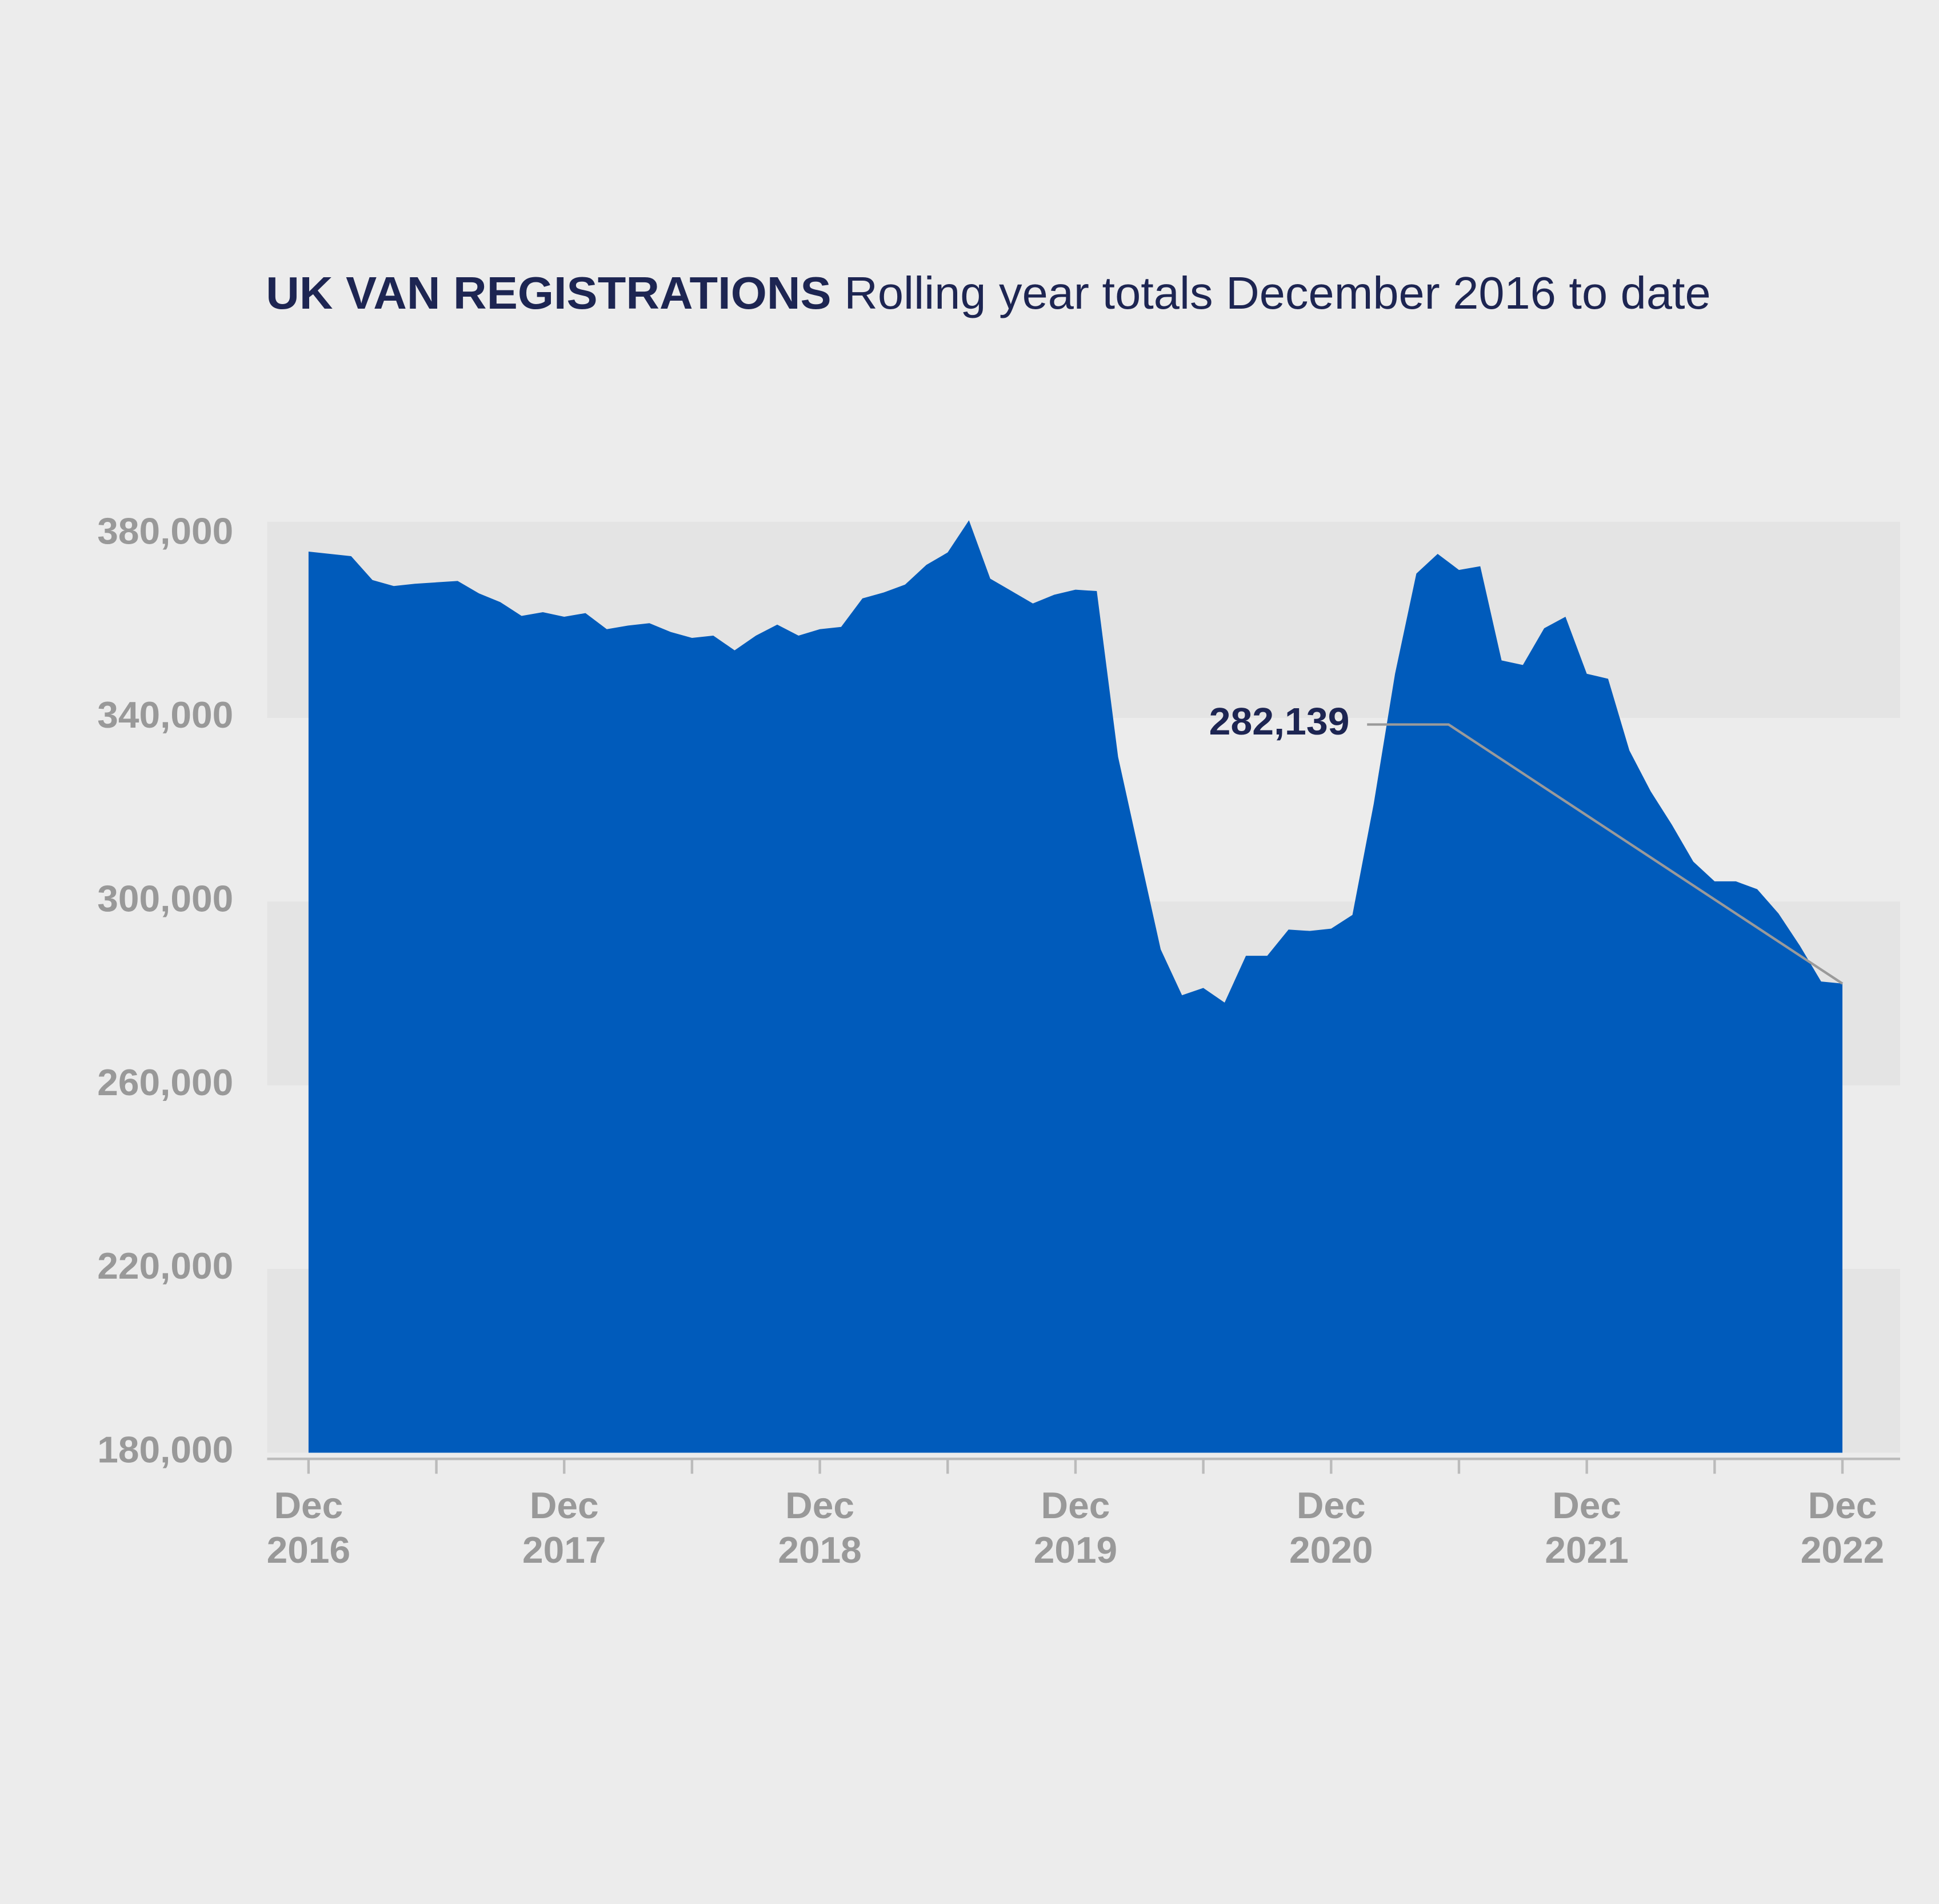 The width and height of the screenshot is (1939, 1904). What do you see at coordinates (1331, 1529) in the screenshot?
I see `x-tick-label: Dec 2020` at bounding box center [1331, 1529].